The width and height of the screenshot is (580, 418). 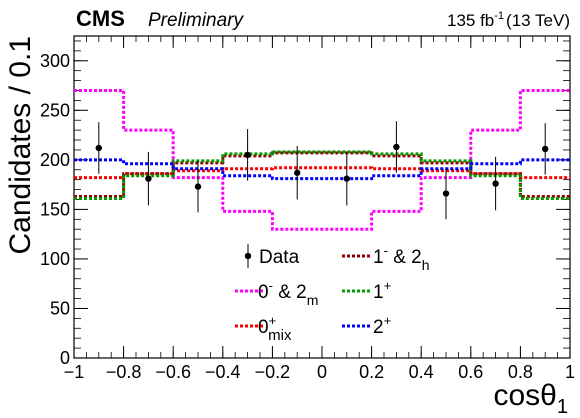 I want to click on x-axis-title-text: cosθ, so click(x=525, y=395).